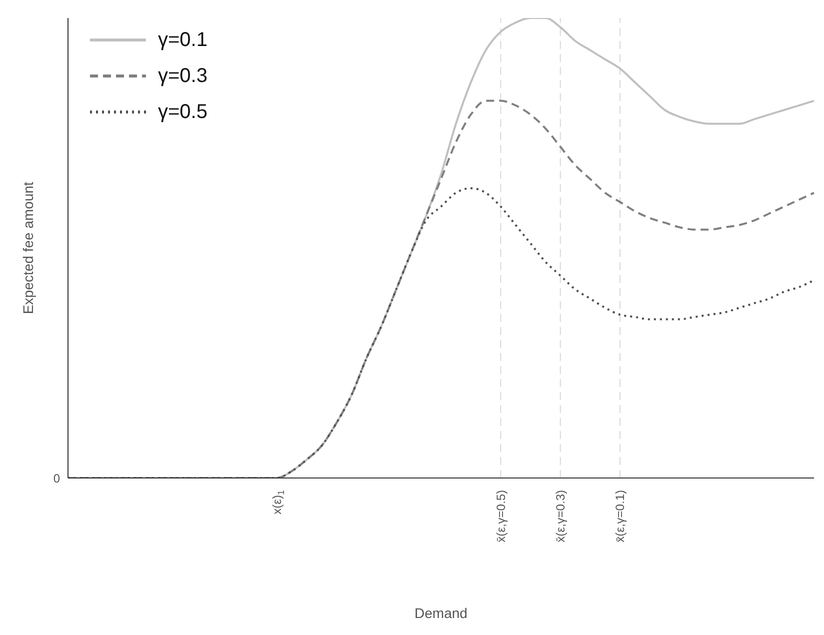 The image size is (824, 635). I want to click on x-tick-label: x̄(ε,γ=0.5), so click(501, 516).